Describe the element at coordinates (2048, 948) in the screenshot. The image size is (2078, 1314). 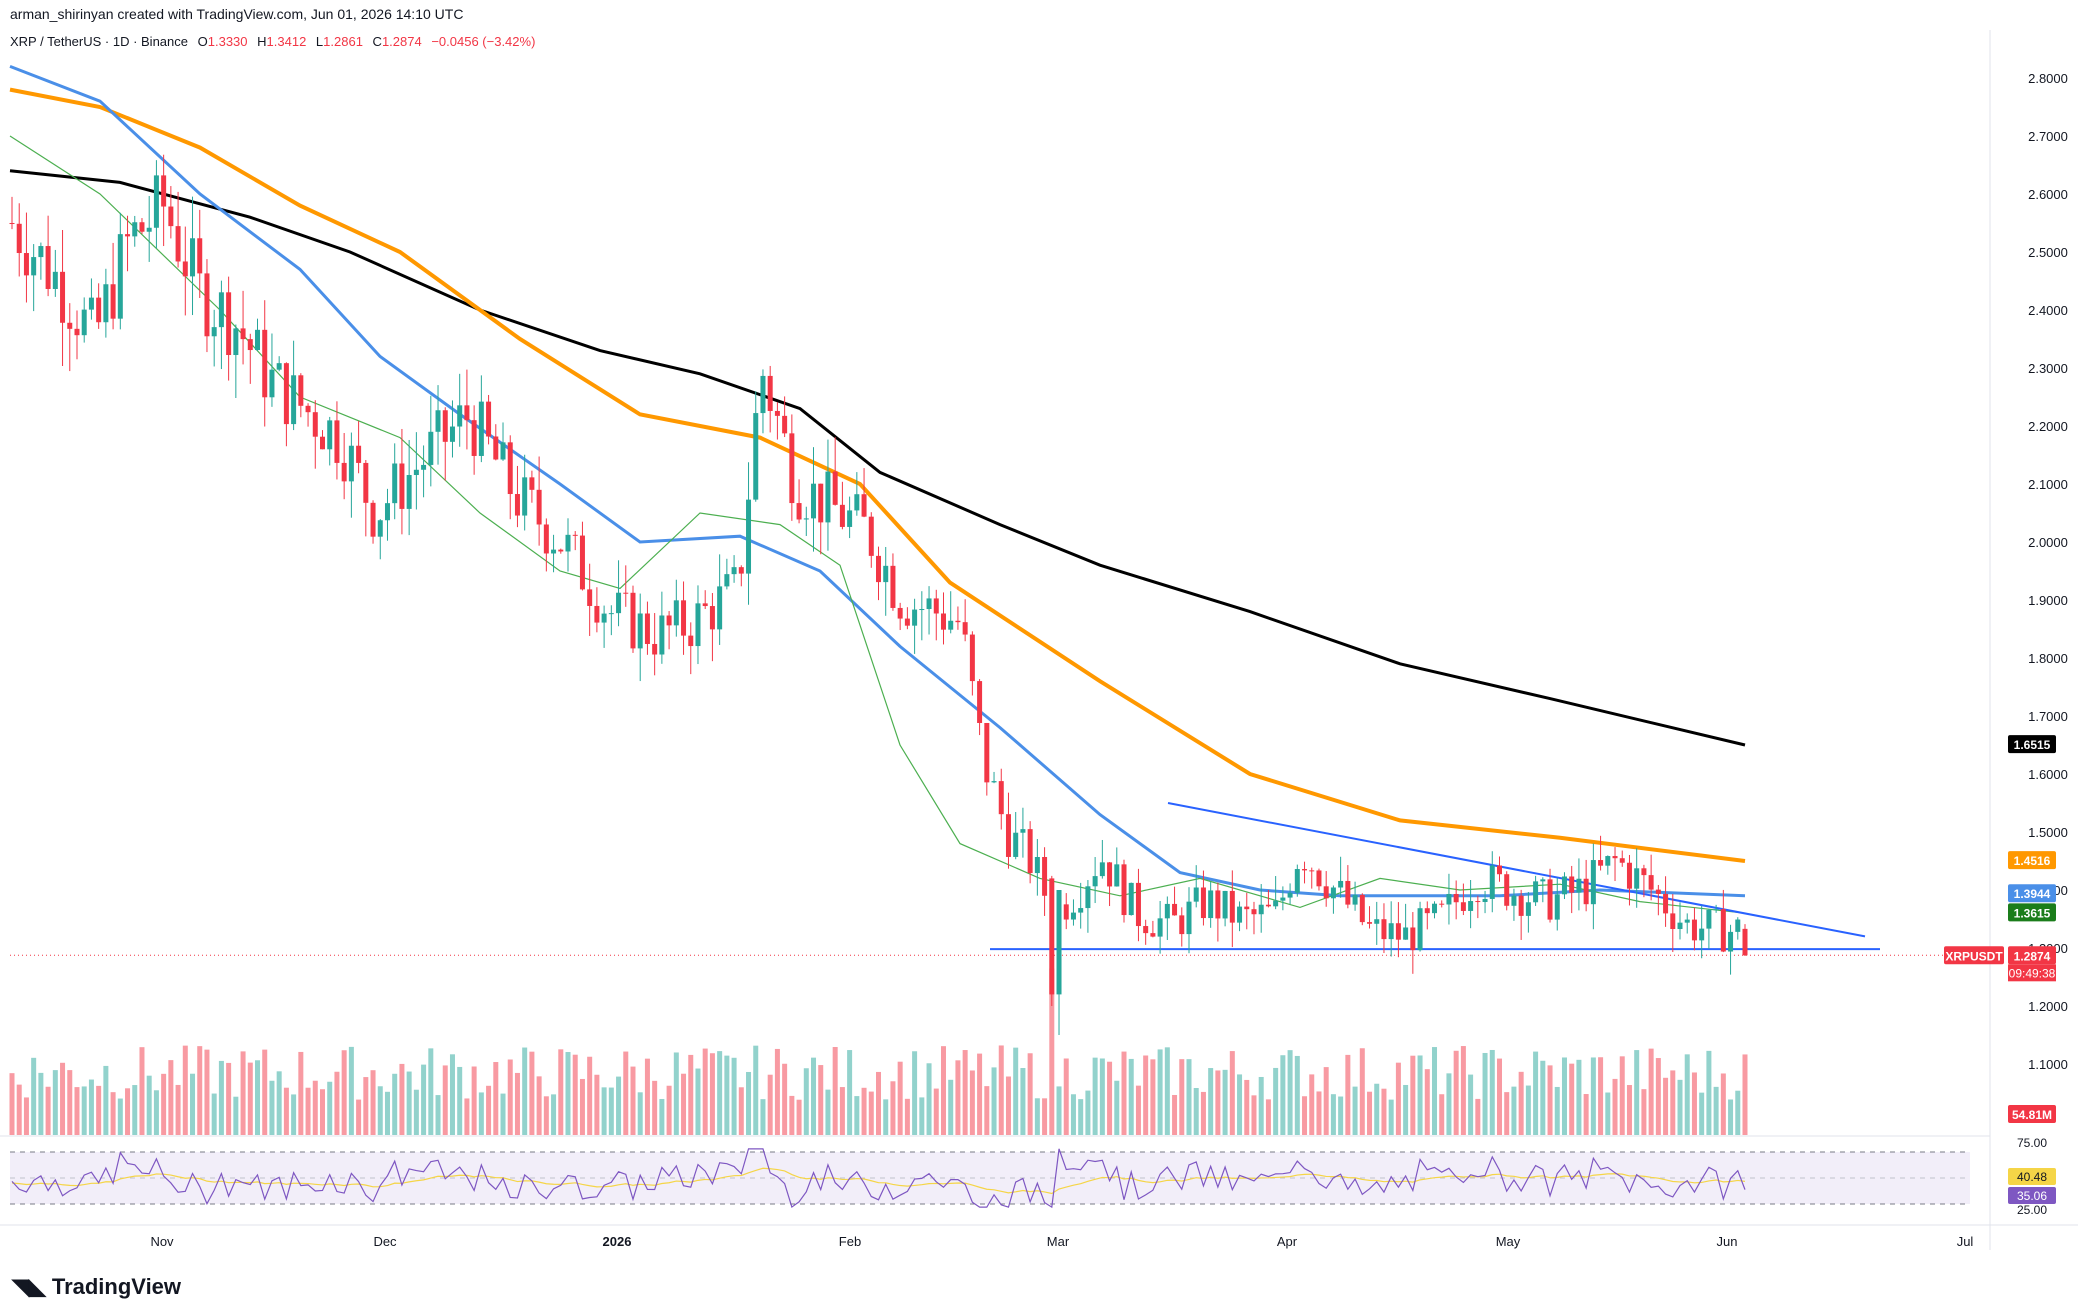
I see `y-tick-label: 1.3000` at that location.